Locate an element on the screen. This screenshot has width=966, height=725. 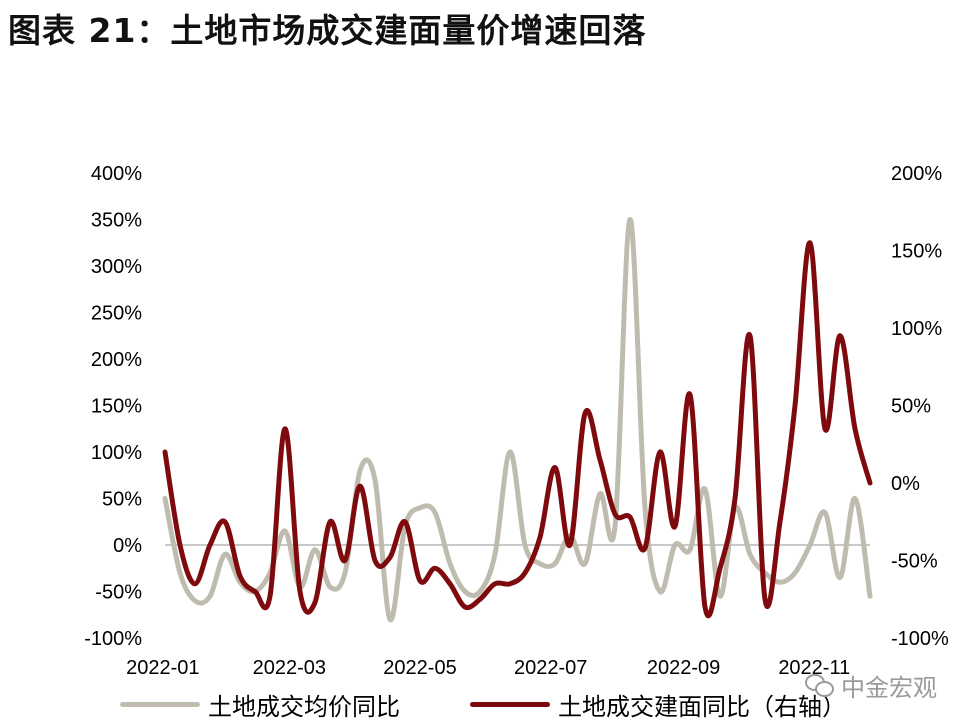
x-tick-label: 2022-07 is located at coordinates (550, 668).